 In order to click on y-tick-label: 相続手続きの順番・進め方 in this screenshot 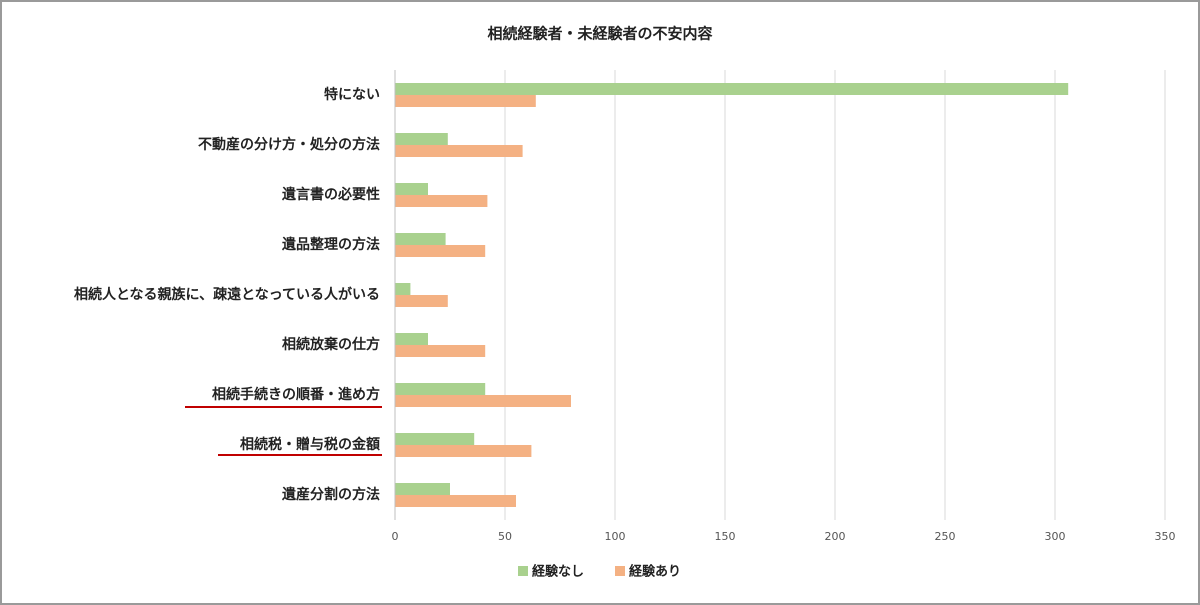, I will do `click(296, 394)`.